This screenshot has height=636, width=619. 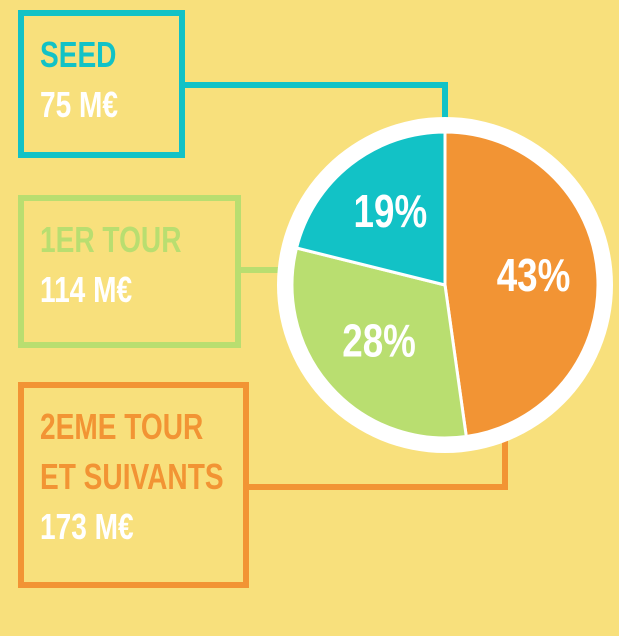 I want to click on legend-box: SEED 75 M€, so click(x=101, y=84).